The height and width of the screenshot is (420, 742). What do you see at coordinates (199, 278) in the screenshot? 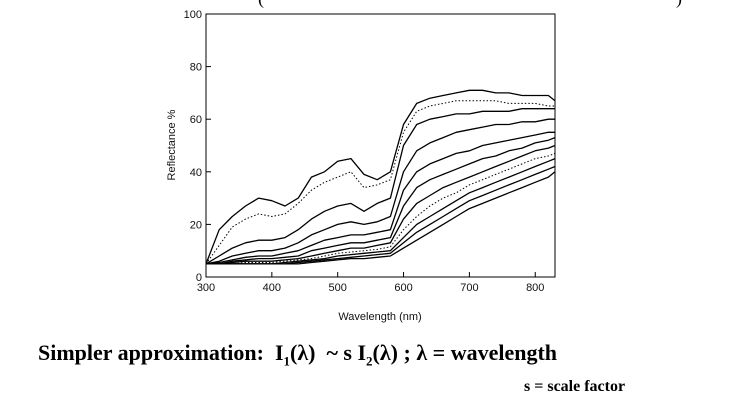
I see `y-tick-label: 0` at bounding box center [199, 278].